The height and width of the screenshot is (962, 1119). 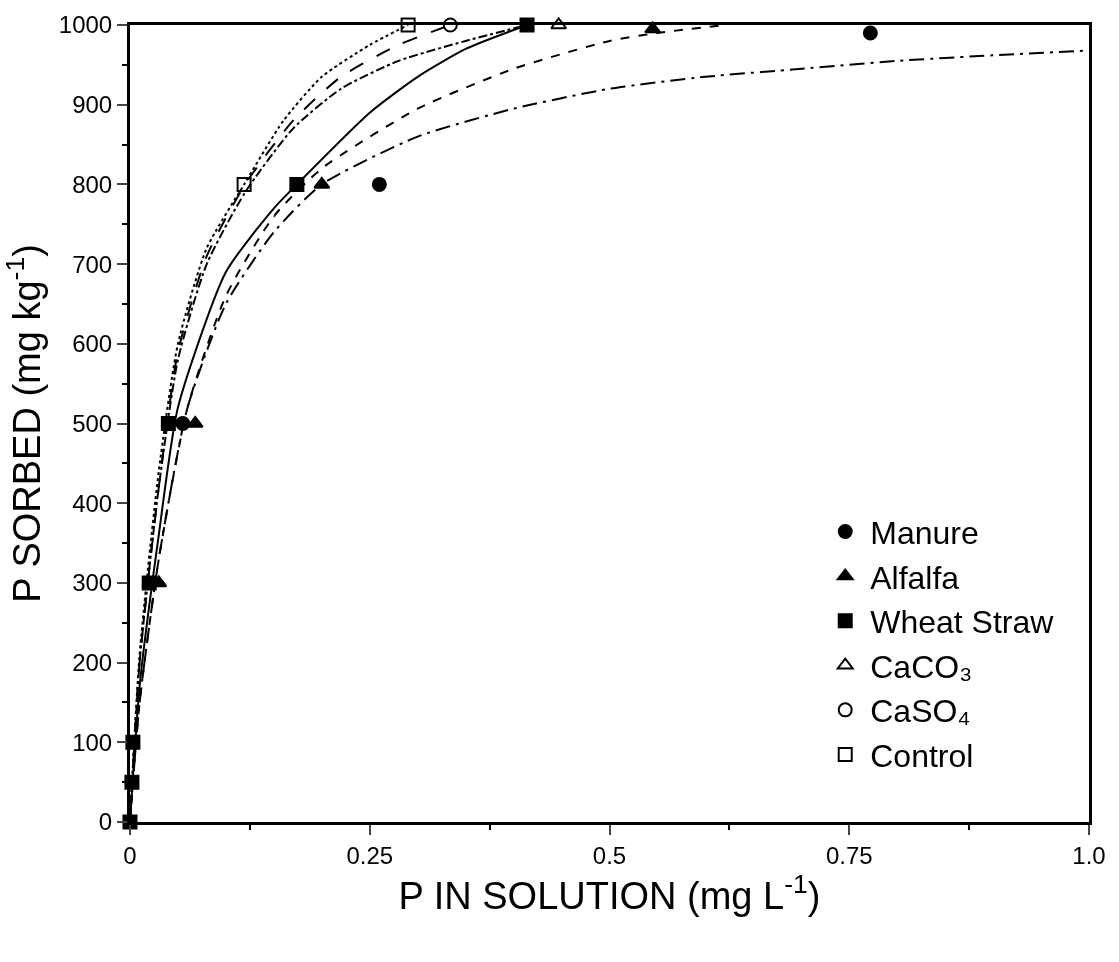 I want to click on y-tick-label: 600, so click(x=92, y=344).